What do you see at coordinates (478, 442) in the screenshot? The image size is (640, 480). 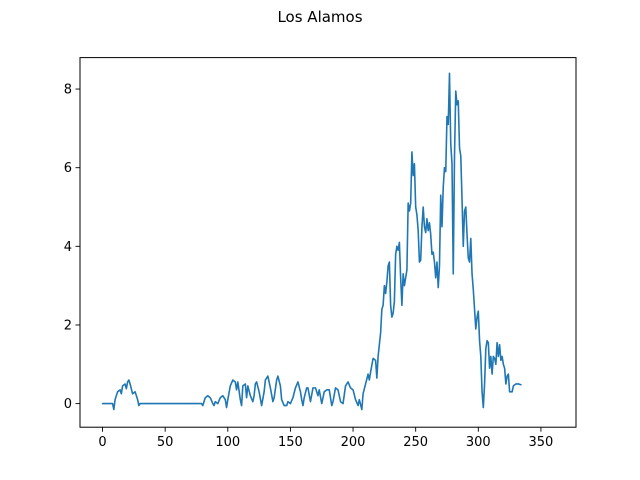 I see `x-tick-label: 300` at bounding box center [478, 442].